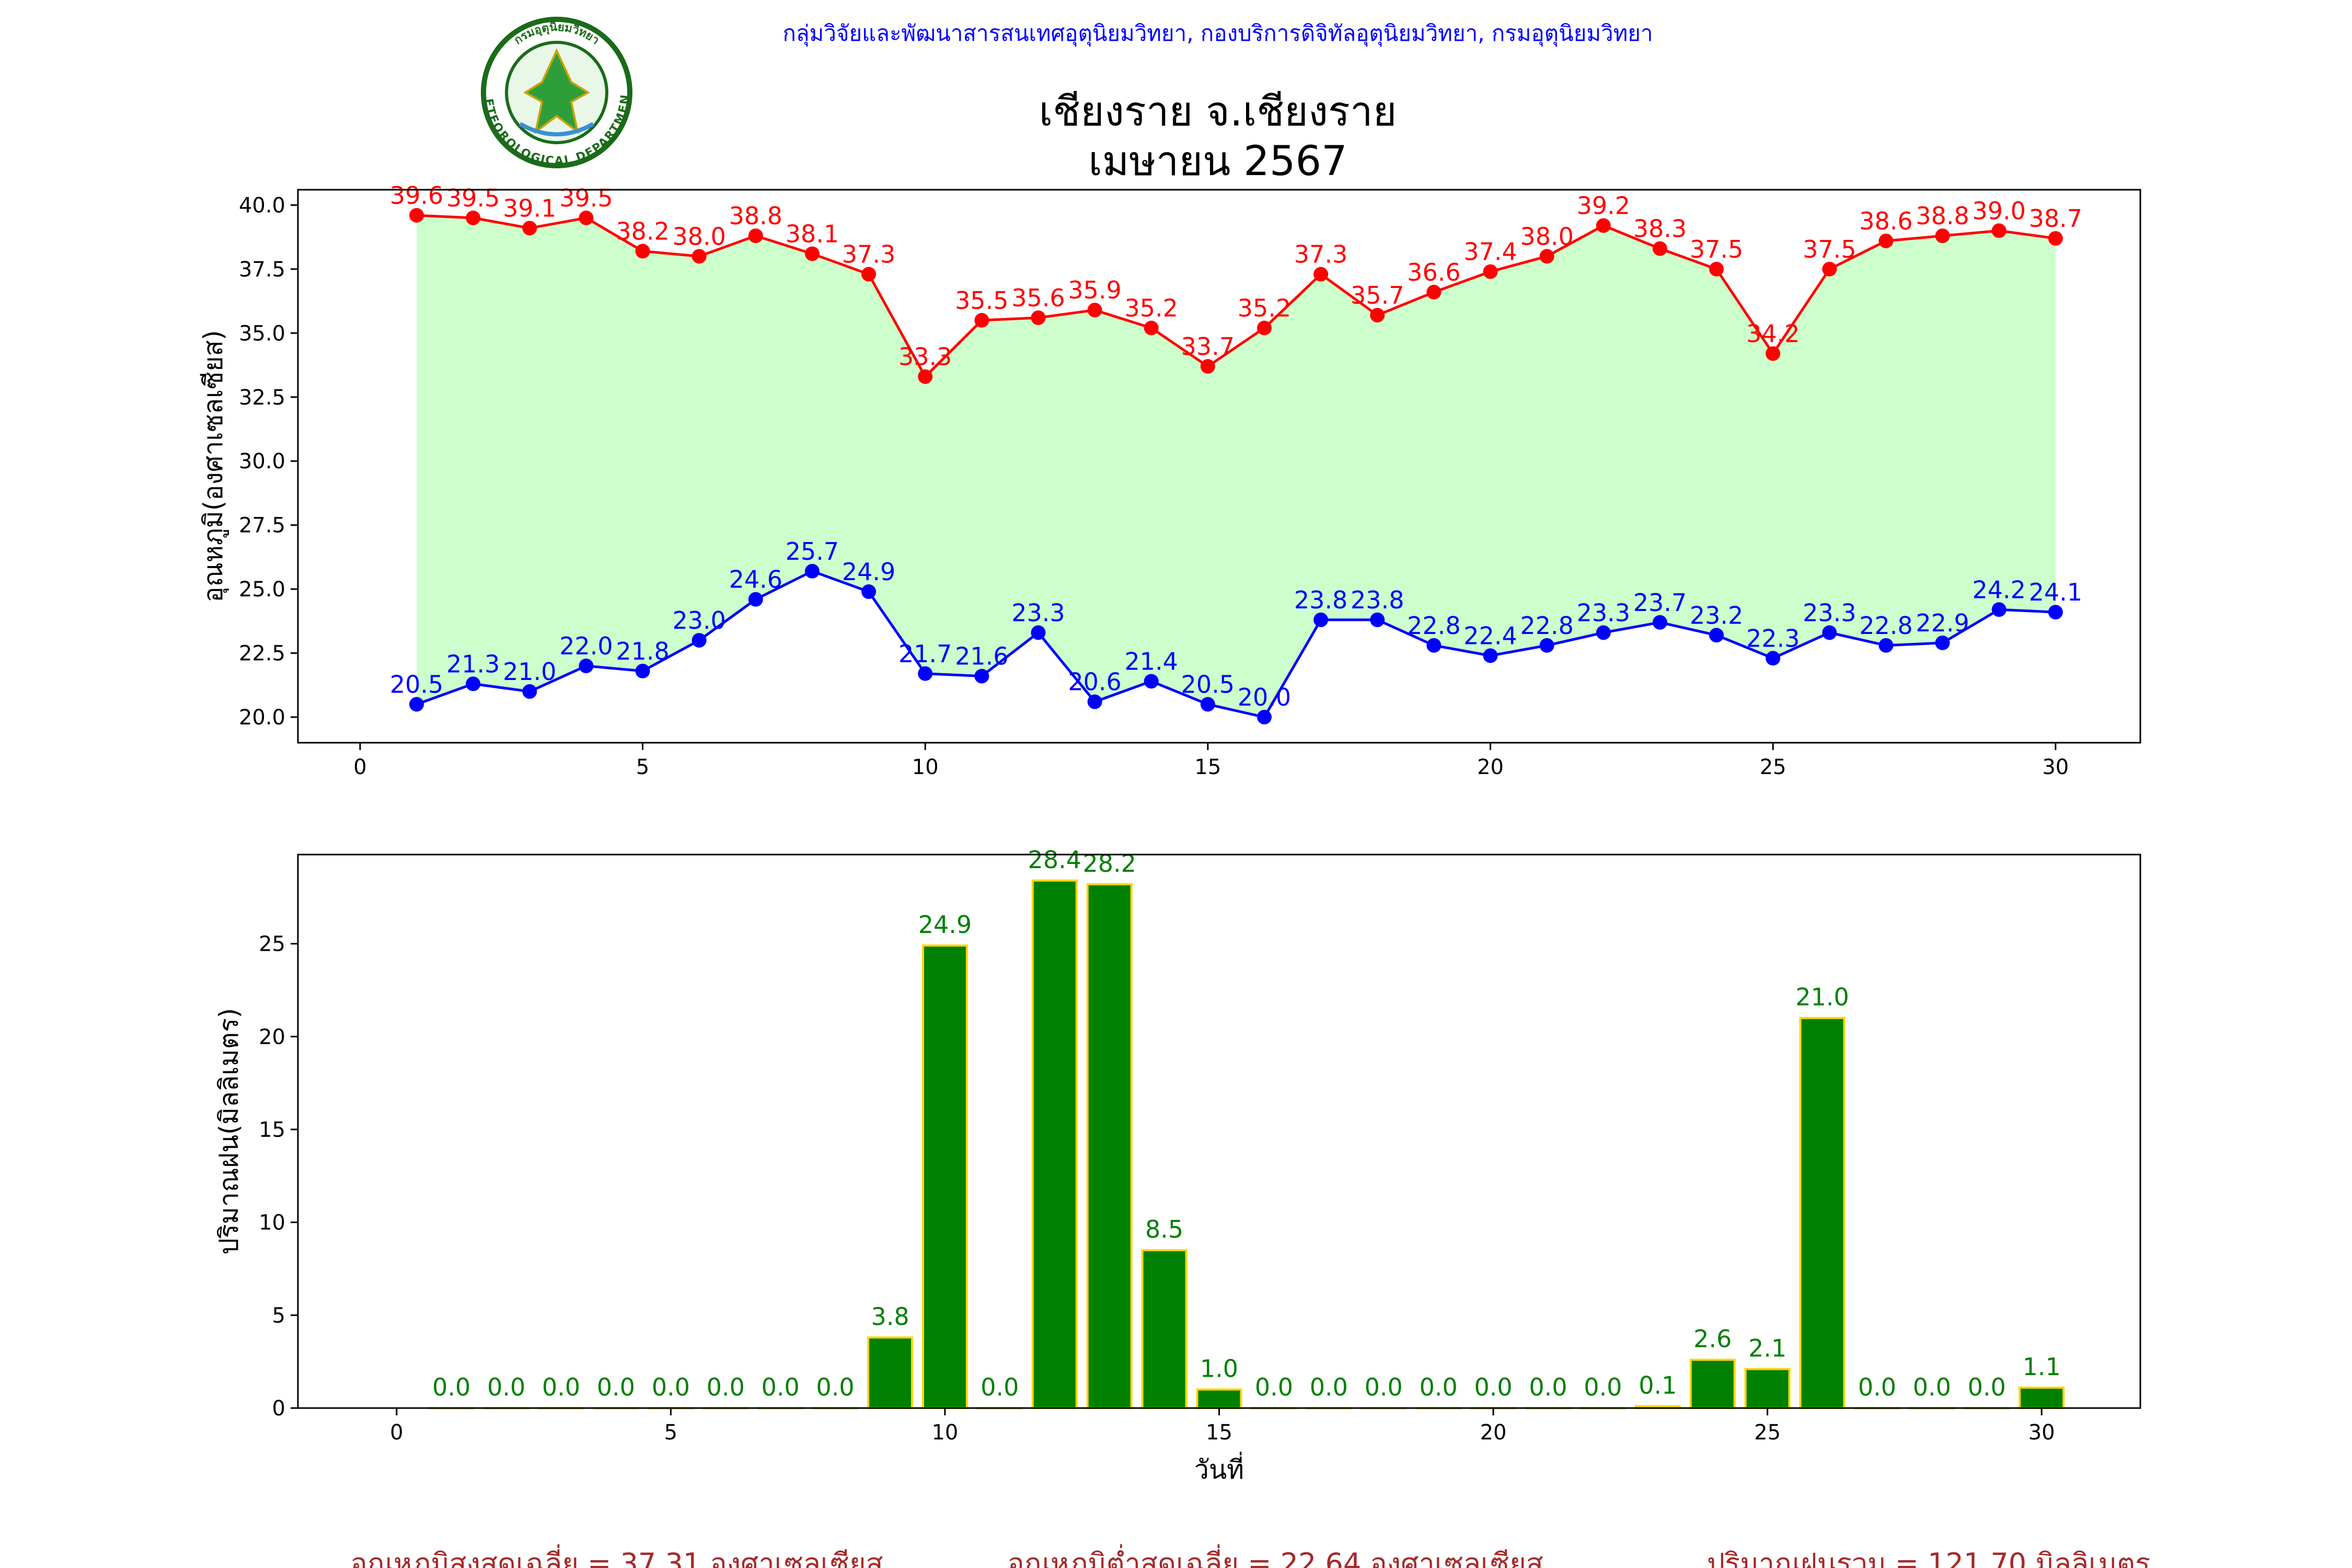  Describe the element at coordinates (1164, 1229) in the screenshot. I see `rainfall-bar-label: 8.5` at that location.